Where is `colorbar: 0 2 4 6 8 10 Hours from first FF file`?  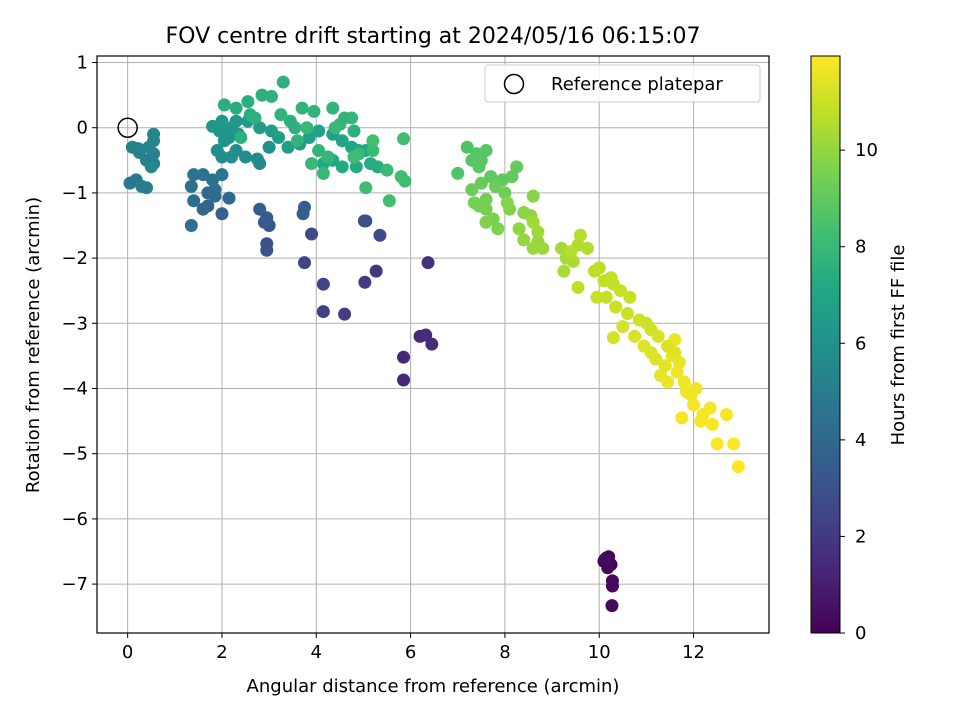
colorbar: 0 2 4 6 8 10 Hours from first FF file is located at coordinates (859, 349).